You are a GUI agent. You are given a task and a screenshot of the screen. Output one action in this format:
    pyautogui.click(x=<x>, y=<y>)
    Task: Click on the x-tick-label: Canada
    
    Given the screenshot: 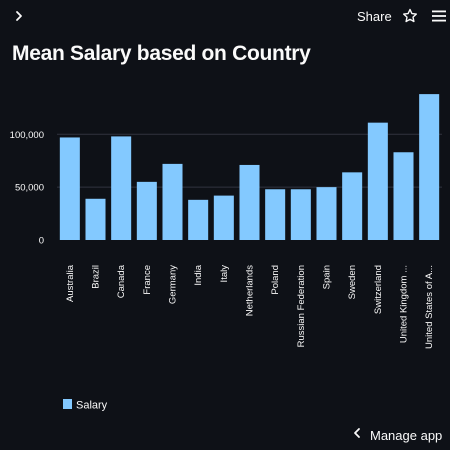 What is the action you would take?
    pyautogui.click(x=121, y=281)
    